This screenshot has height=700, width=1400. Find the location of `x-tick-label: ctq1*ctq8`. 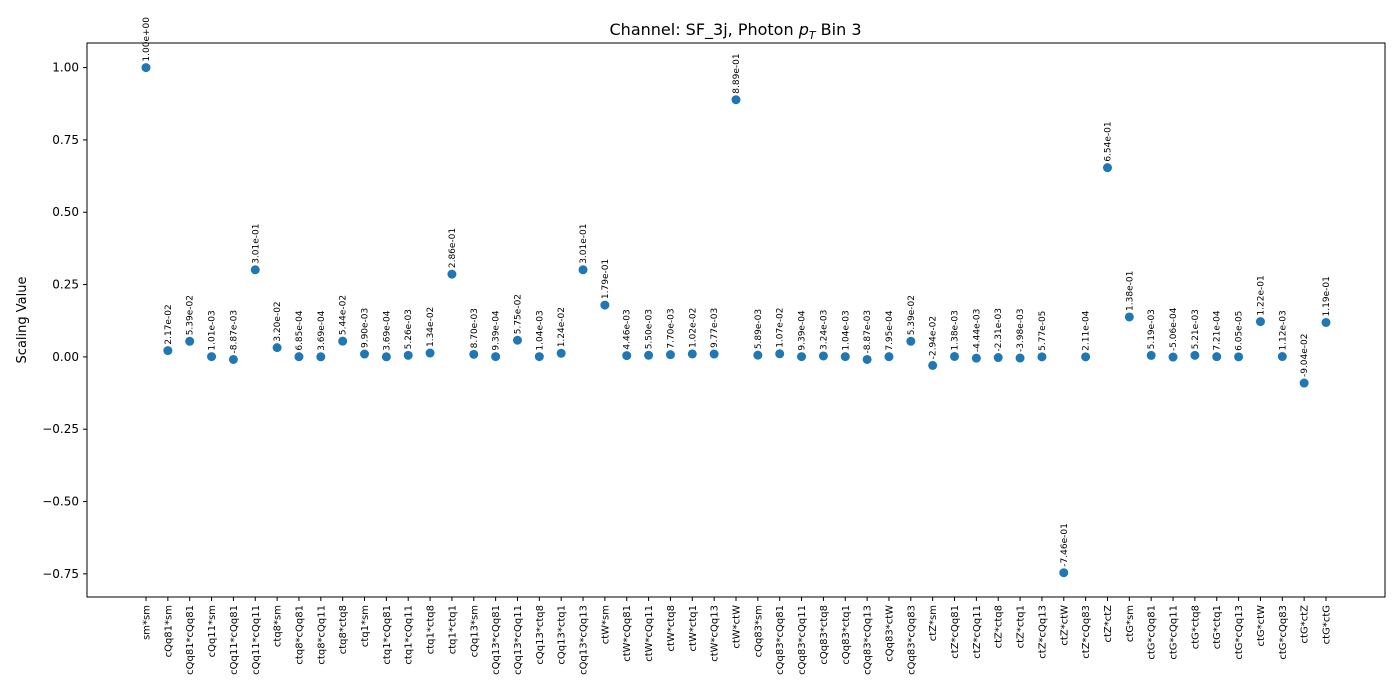

x-tick-label: ctq1*ctq8 is located at coordinates (431, 629).